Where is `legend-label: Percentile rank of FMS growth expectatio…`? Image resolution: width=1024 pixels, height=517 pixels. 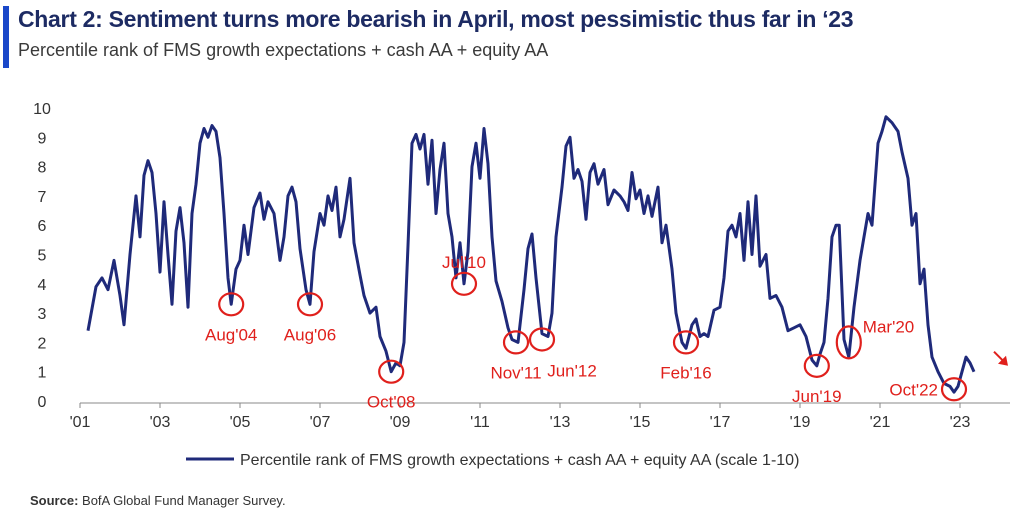
legend-label: Percentile rank of FMS growth expectatio… is located at coordinates (519, 460).